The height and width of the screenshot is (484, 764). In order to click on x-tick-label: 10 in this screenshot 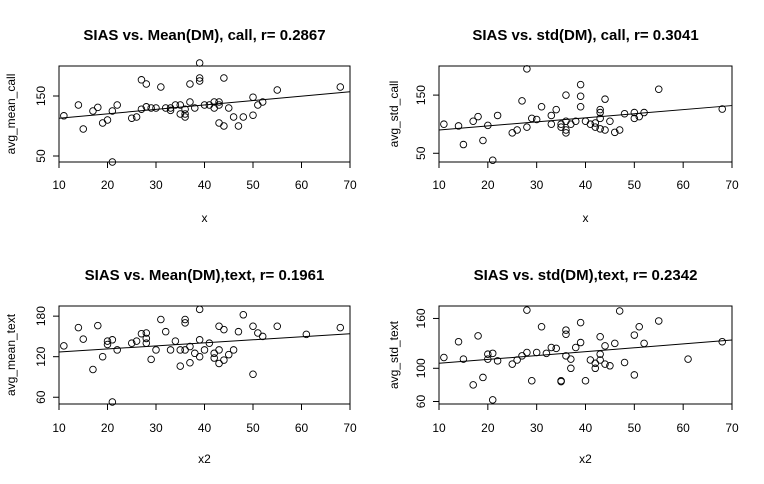, I will do `click(439, 185)`.